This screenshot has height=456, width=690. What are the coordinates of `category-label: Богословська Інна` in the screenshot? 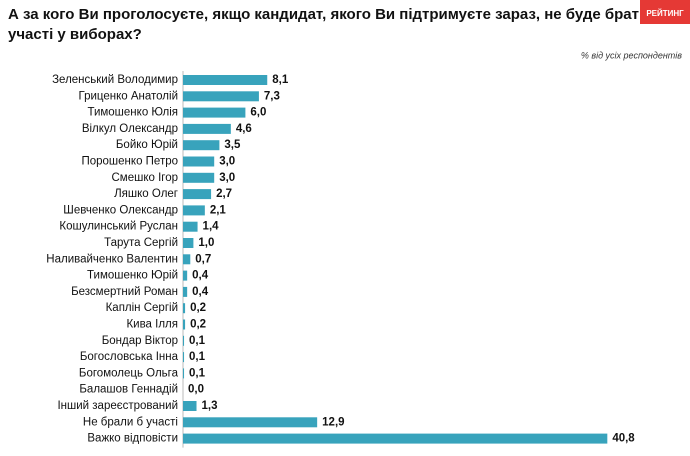 It's located at (129, 357).